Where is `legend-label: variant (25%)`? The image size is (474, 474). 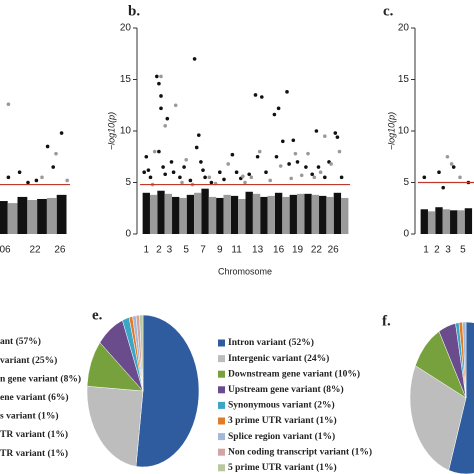 legend-label: variant (25%) is located at coordinates (28, 360).